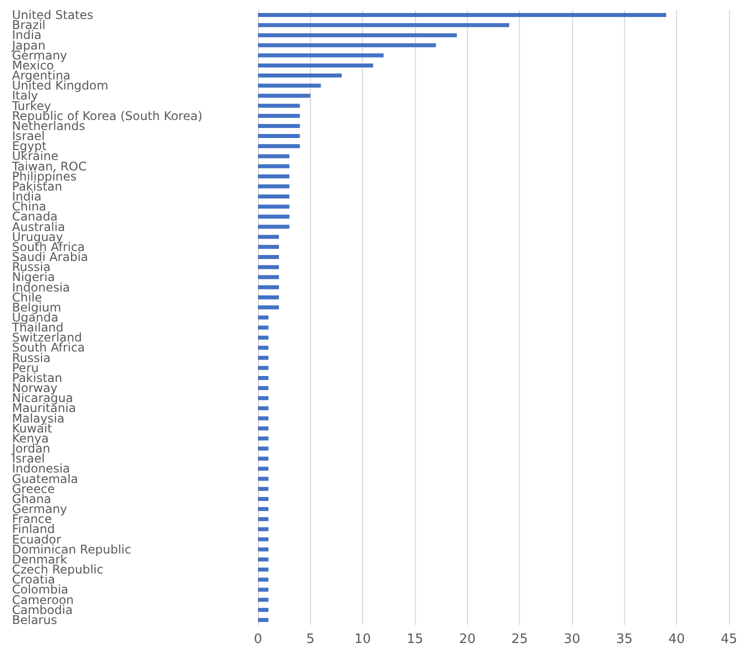  I want to click on y-tick-label: India, so click(27, 35).